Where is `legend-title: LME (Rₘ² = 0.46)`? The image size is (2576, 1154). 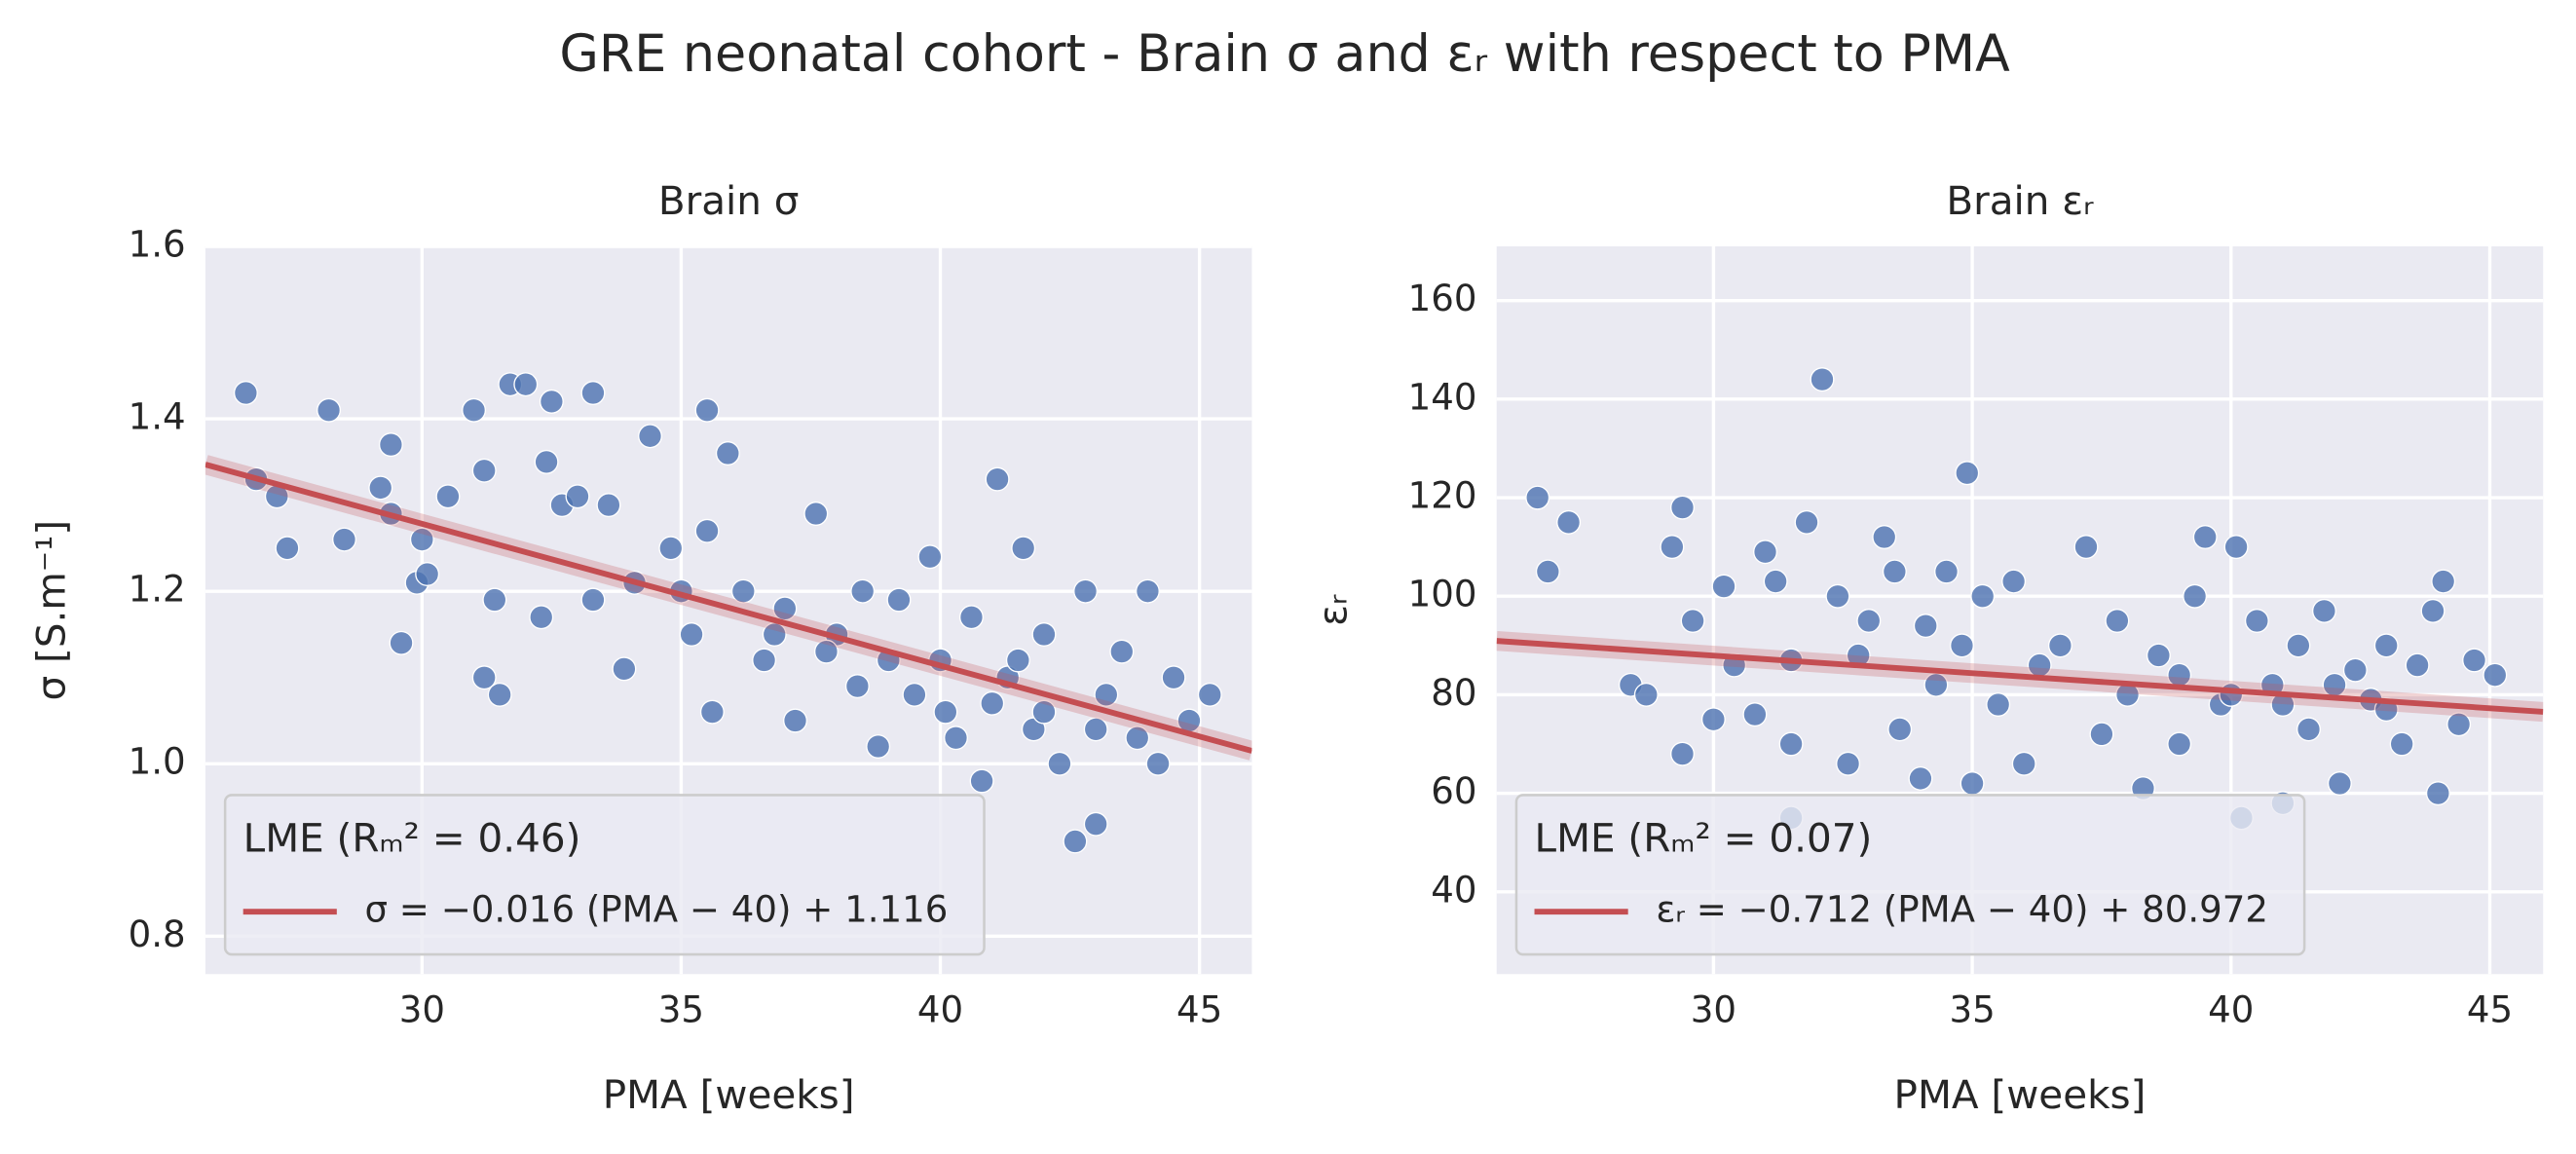
legend-title: LME (Rₘ² = 0.46) is located at coordinates (412, 838).